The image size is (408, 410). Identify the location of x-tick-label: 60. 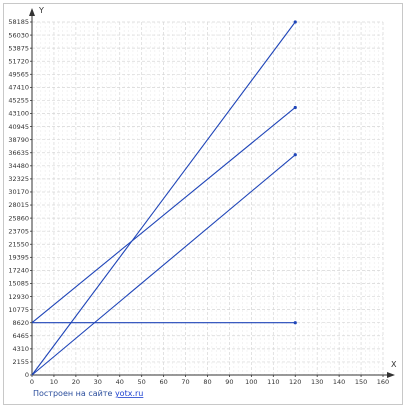
(163, 382).